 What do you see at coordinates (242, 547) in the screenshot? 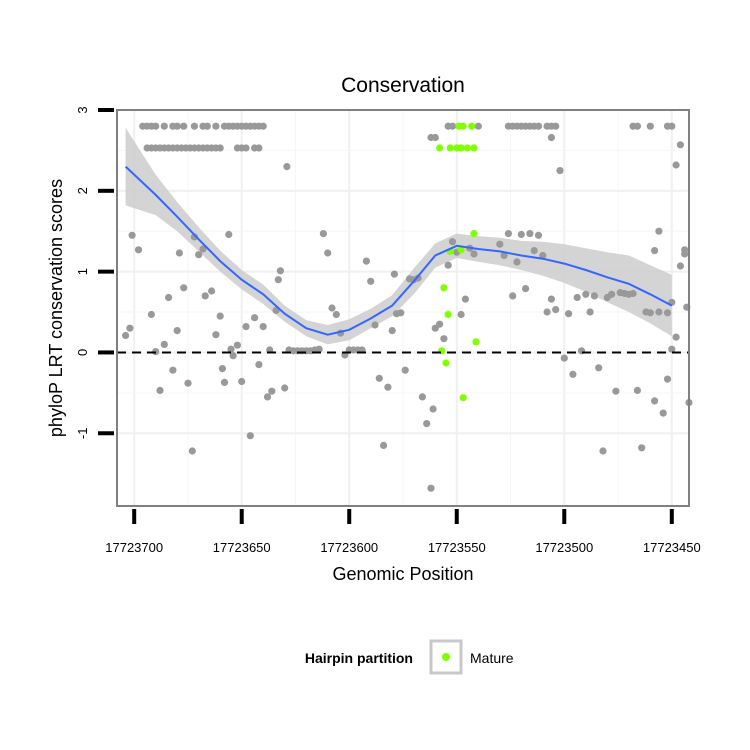
I see `x-tick-label: 17723650` at bounding box center [242, 547].